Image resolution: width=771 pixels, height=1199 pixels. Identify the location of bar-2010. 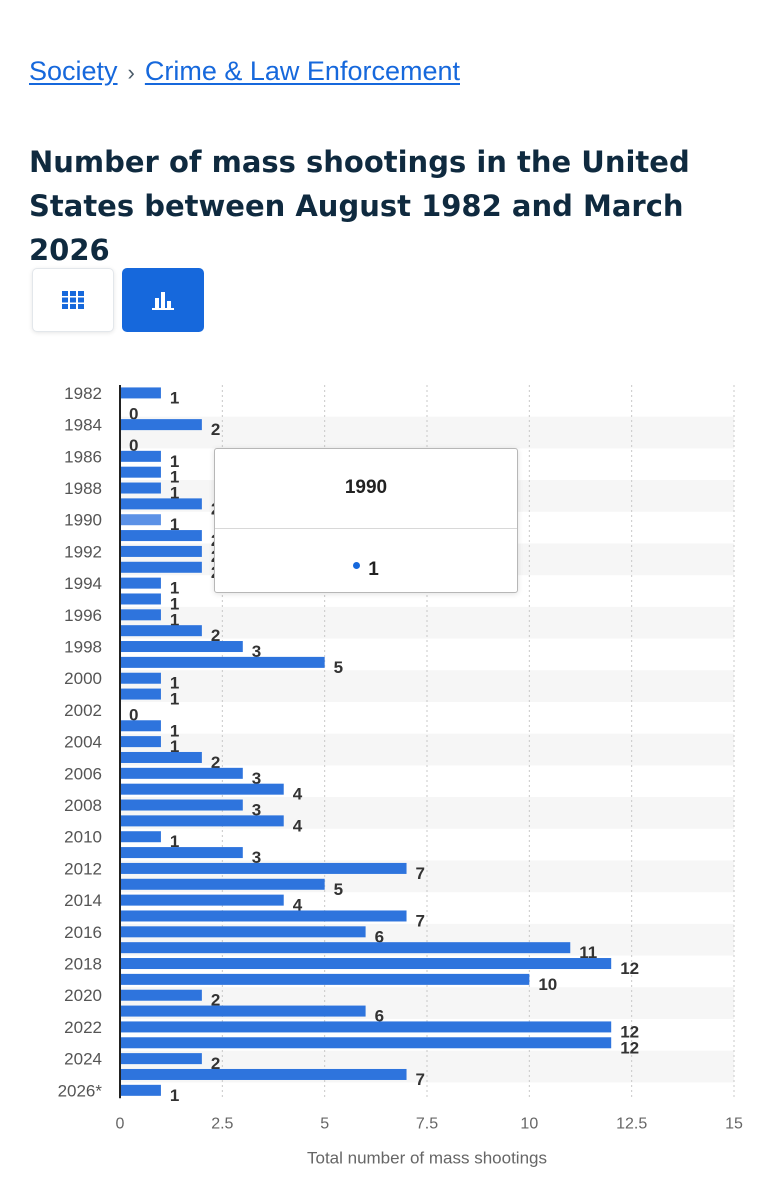
(140, 837).